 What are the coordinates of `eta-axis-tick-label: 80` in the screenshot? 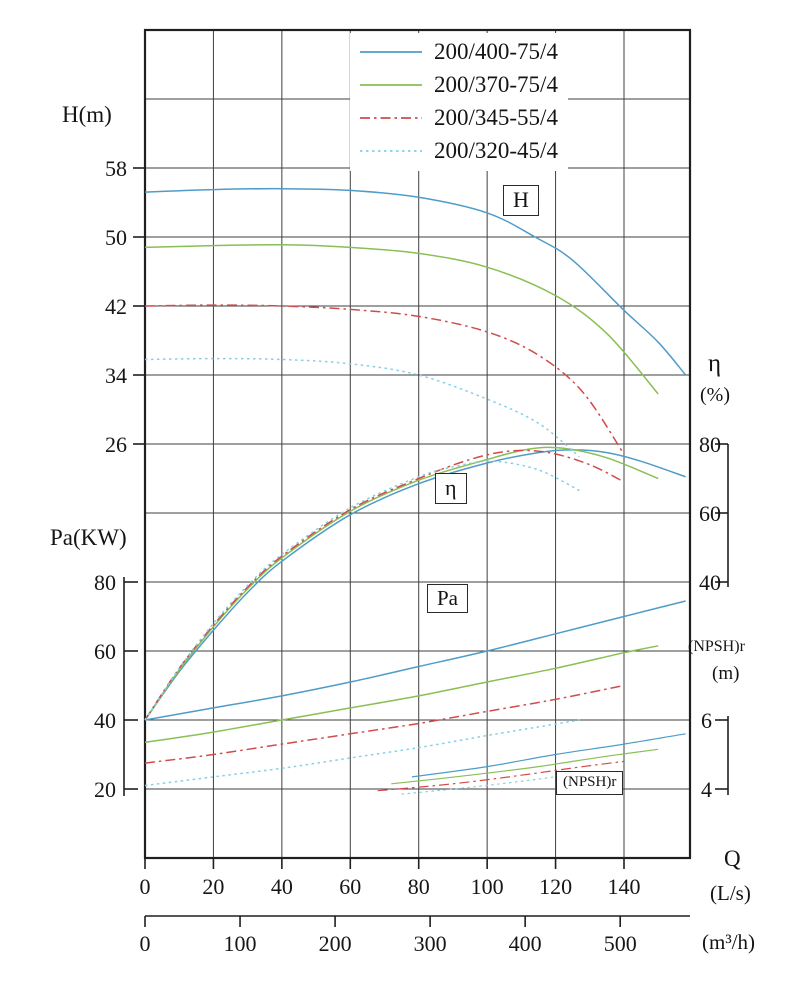 It's located at (710, 444).